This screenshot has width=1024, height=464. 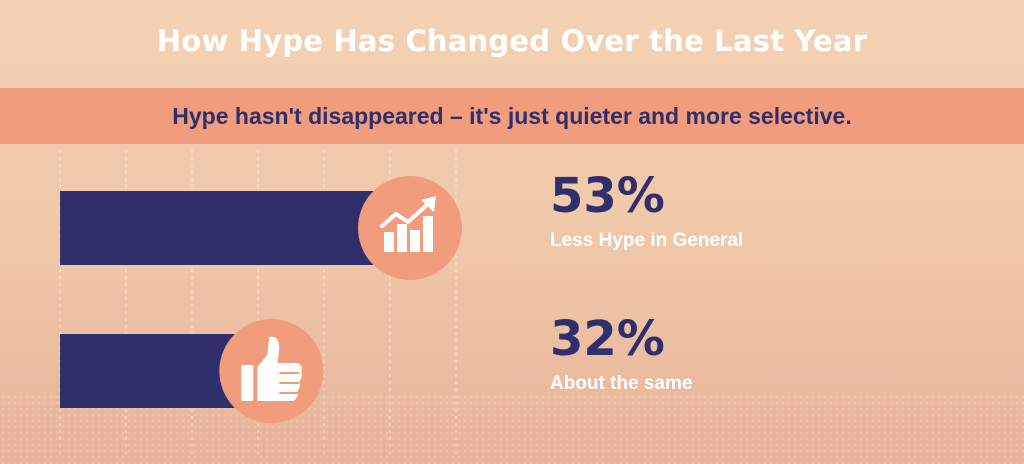 What do you see at coordinates (428, 204) in the screenshot?
I see `icon-trend-arrow` at bounding box center [428, 204].